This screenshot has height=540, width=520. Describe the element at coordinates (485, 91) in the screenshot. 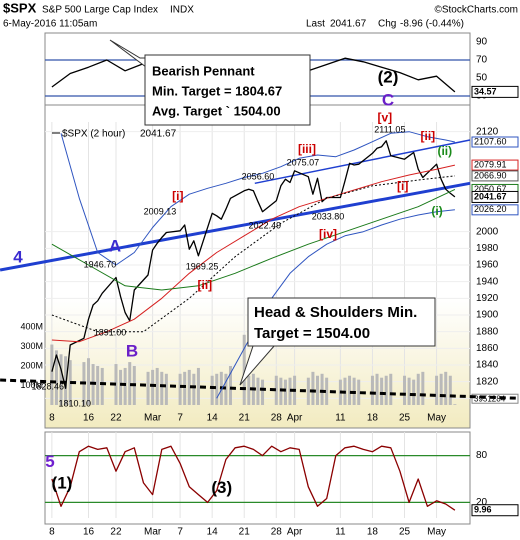

I see `last-value-label: 34.57` at that location.